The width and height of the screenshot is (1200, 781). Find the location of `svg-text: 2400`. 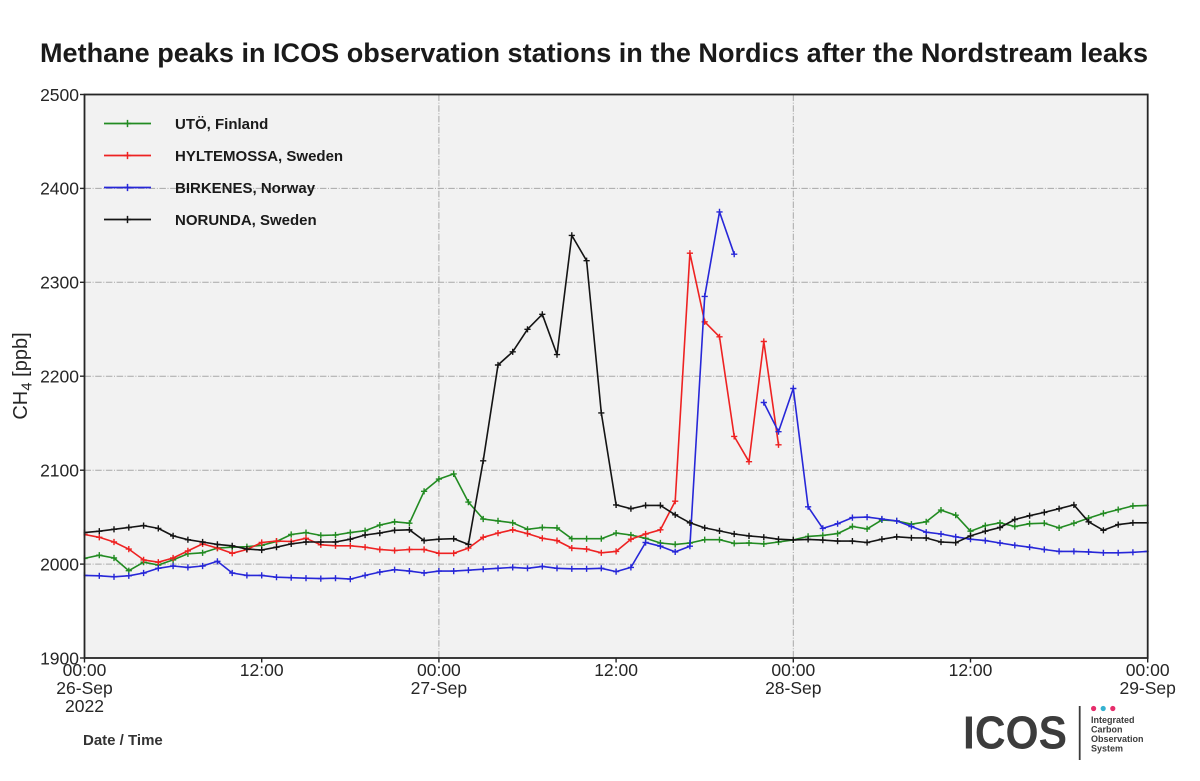

svg-text: 2400 is located at coordinates (59, 189).